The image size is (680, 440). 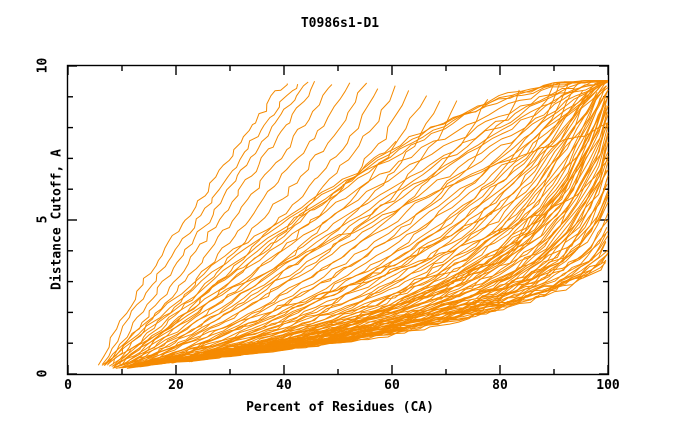 What do you see at coordinates (392, 385) in the screenshot?
I see `x-tick-label: 60` at bounding box center [392, 385].